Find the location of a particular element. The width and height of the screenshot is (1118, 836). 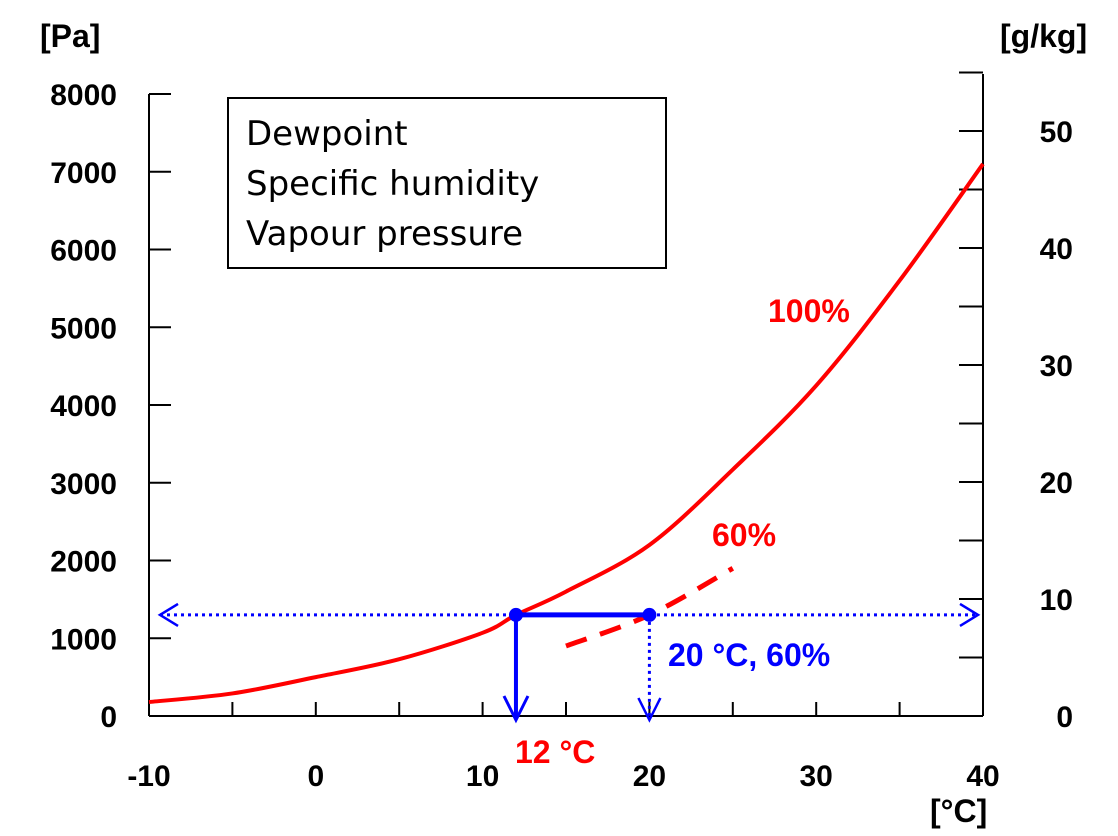

state-point-marker is located at coordinates (649, 614).